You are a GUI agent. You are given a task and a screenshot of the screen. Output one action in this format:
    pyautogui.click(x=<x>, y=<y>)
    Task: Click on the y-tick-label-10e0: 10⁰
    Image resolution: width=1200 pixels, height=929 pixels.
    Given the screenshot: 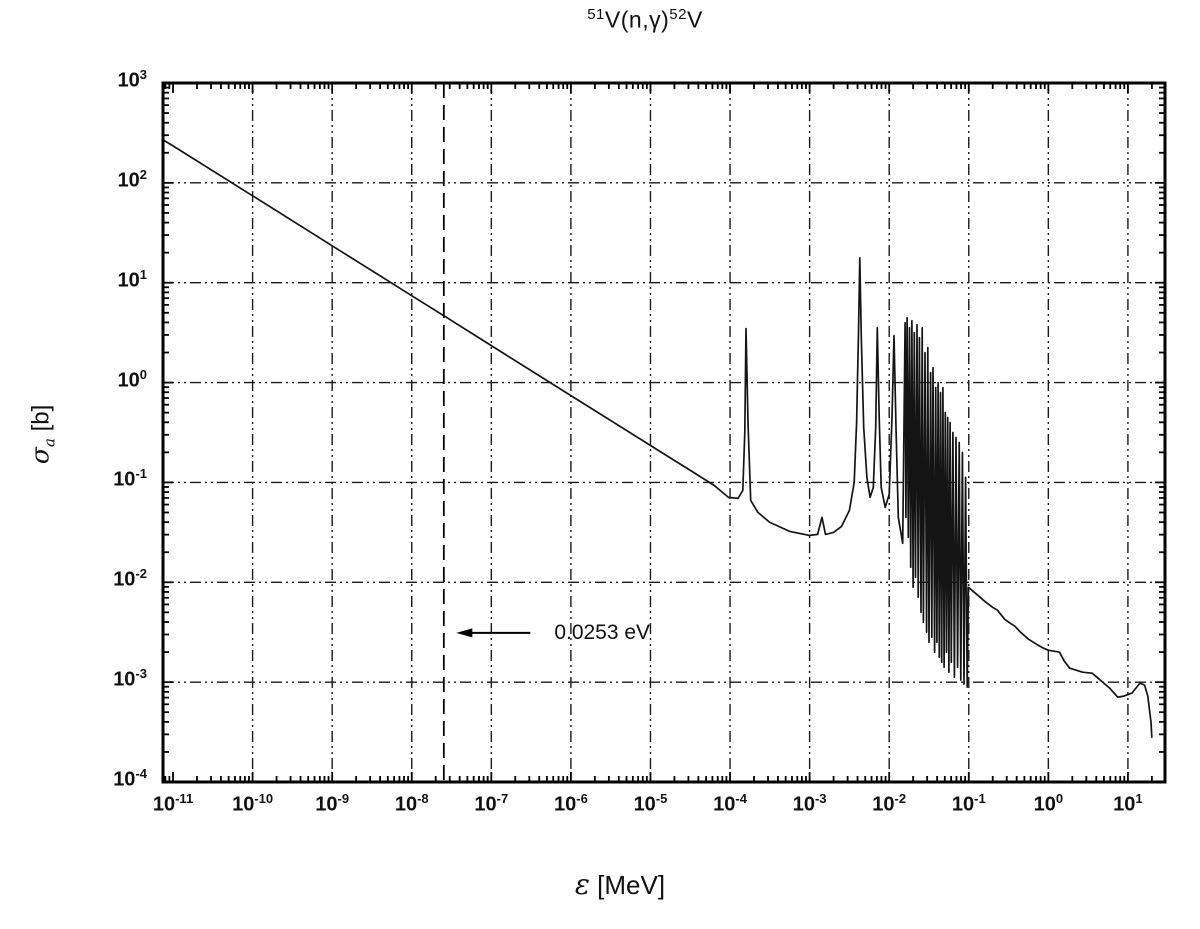 What is the action you would take?
    pyautogui.click(x=132, y=379)
    